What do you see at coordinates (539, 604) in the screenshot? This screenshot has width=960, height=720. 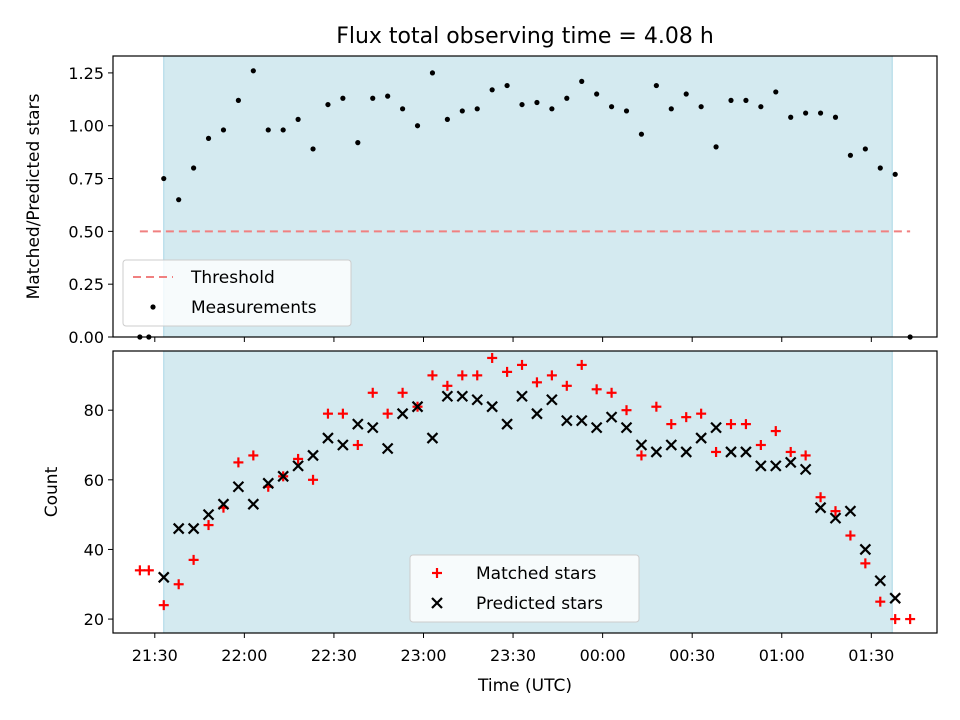 I see `legend-predicted-label: Predicted stars` at bounding box center [539, 604].